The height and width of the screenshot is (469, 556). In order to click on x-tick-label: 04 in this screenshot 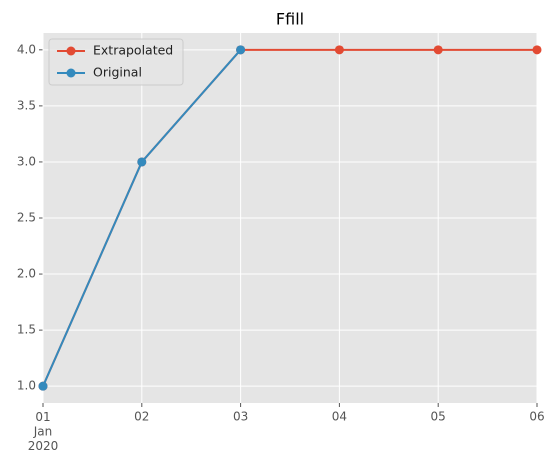, I will do `click(339, 417)`.